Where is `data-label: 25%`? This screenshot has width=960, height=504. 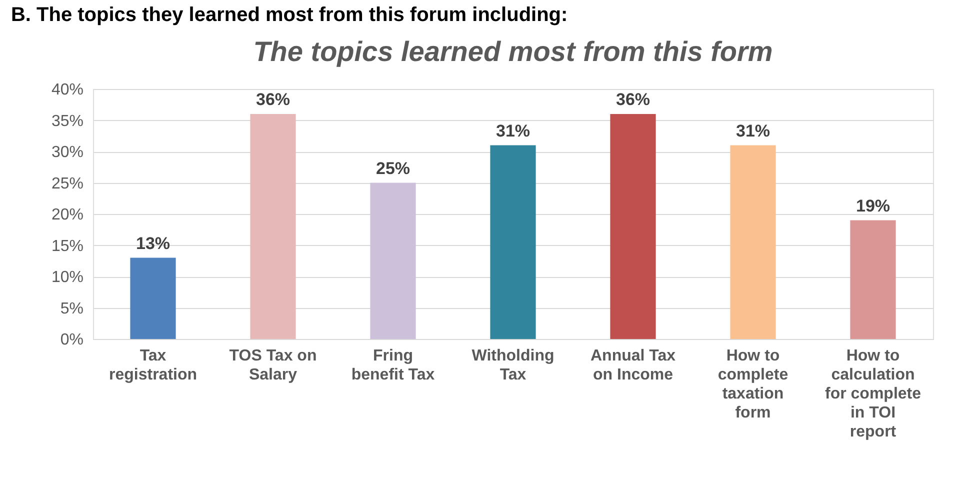 data-label: 25% is located at coordinates (393, 168).